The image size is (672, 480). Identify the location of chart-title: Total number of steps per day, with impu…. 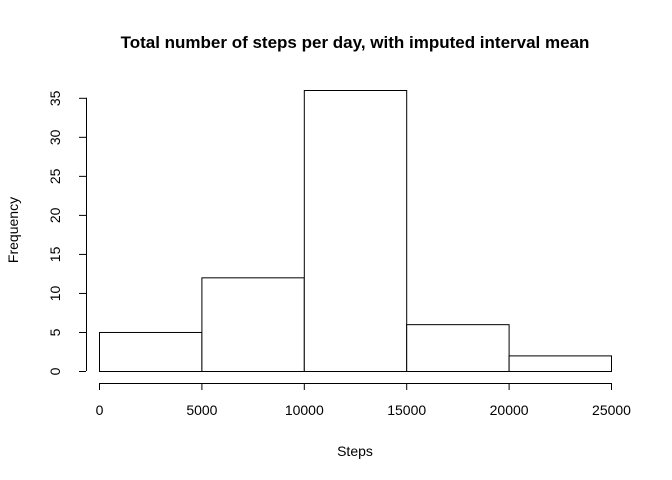
(355, 42).